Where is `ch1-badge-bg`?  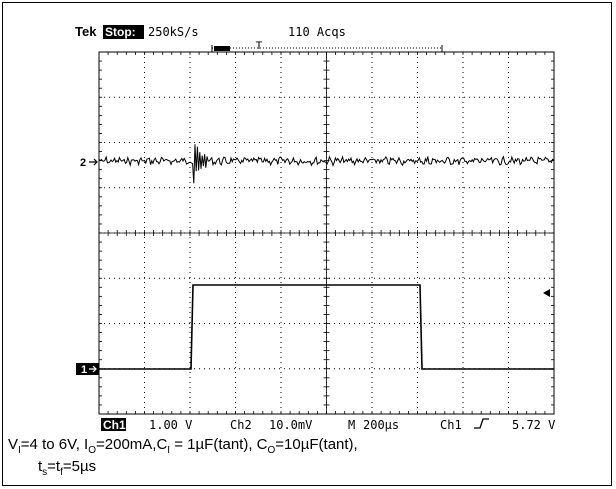 ch1-badge-bg is located at coordinates (113, 424).